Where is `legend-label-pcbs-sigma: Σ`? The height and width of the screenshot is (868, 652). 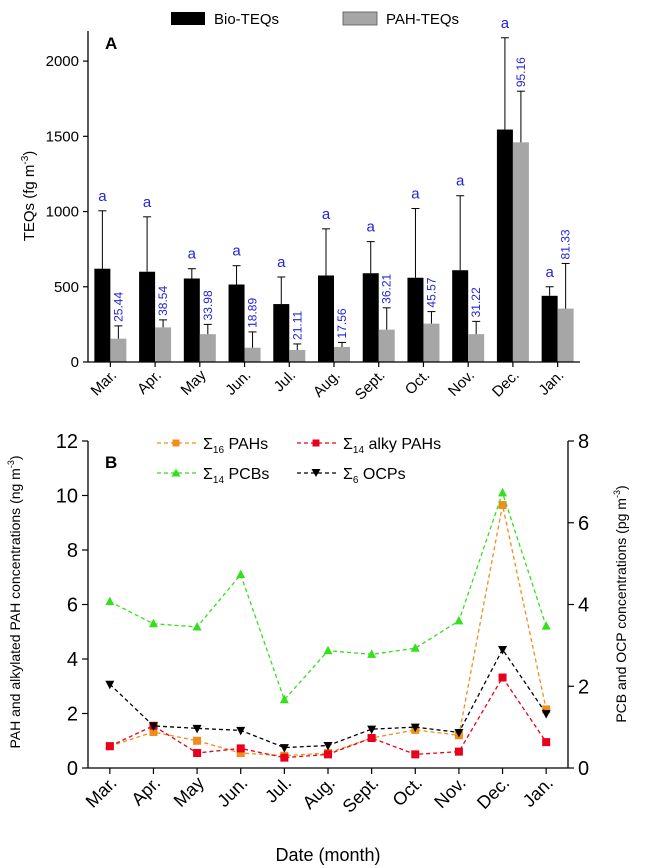
legend-label-pcbs-sigma: Σ is located at coordinates (208, 474).